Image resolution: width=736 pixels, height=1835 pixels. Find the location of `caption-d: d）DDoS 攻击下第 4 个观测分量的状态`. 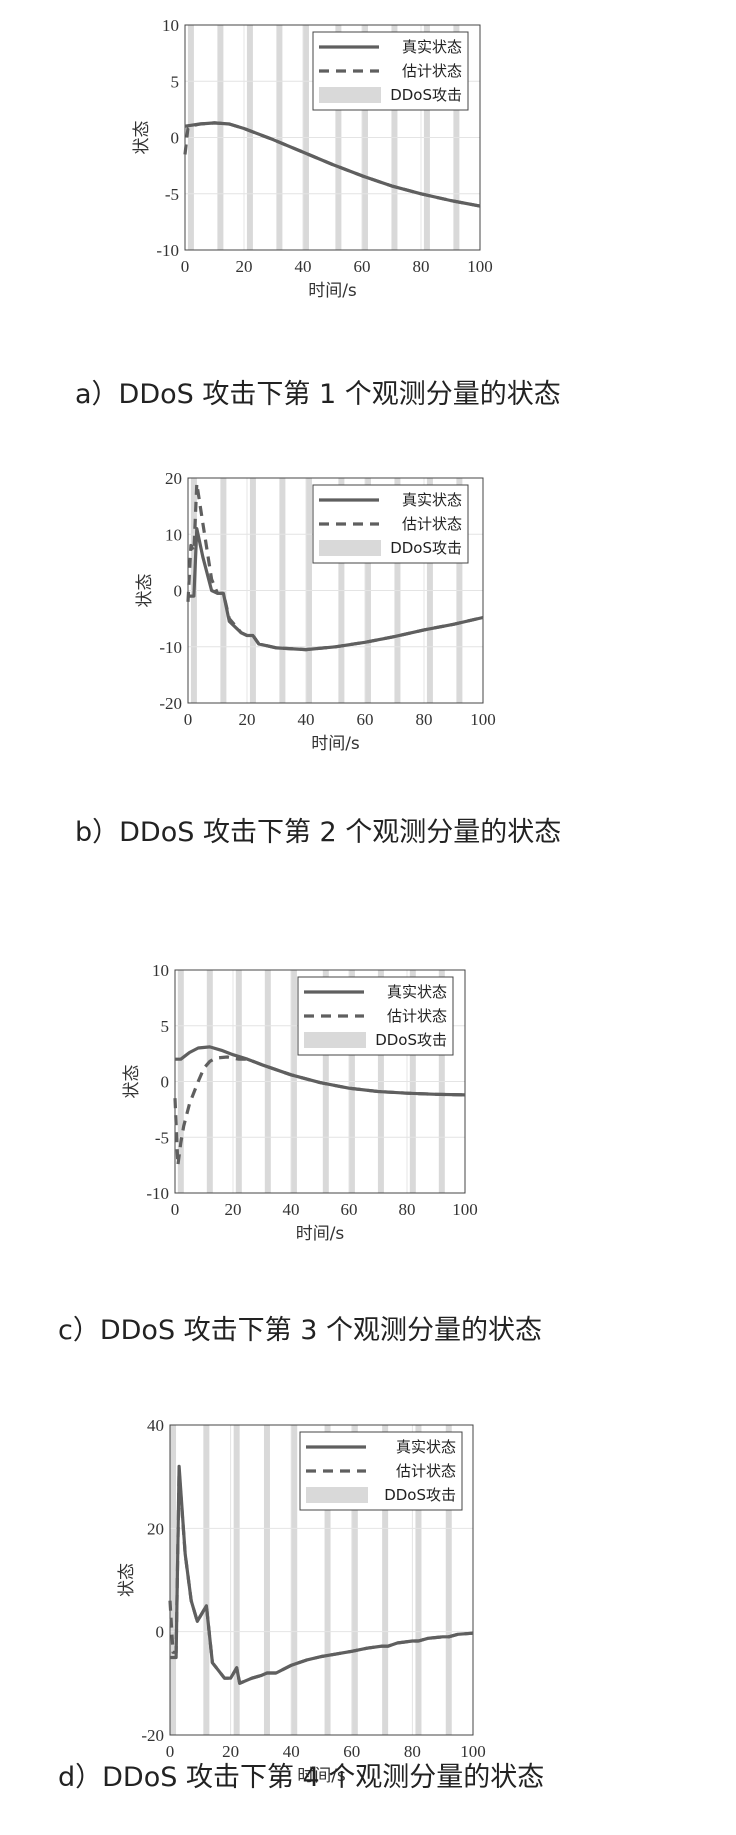

caption-d: d）DDoS 攻击下第 4 个观测分量的状态 is located at coordinates (301, 1777).